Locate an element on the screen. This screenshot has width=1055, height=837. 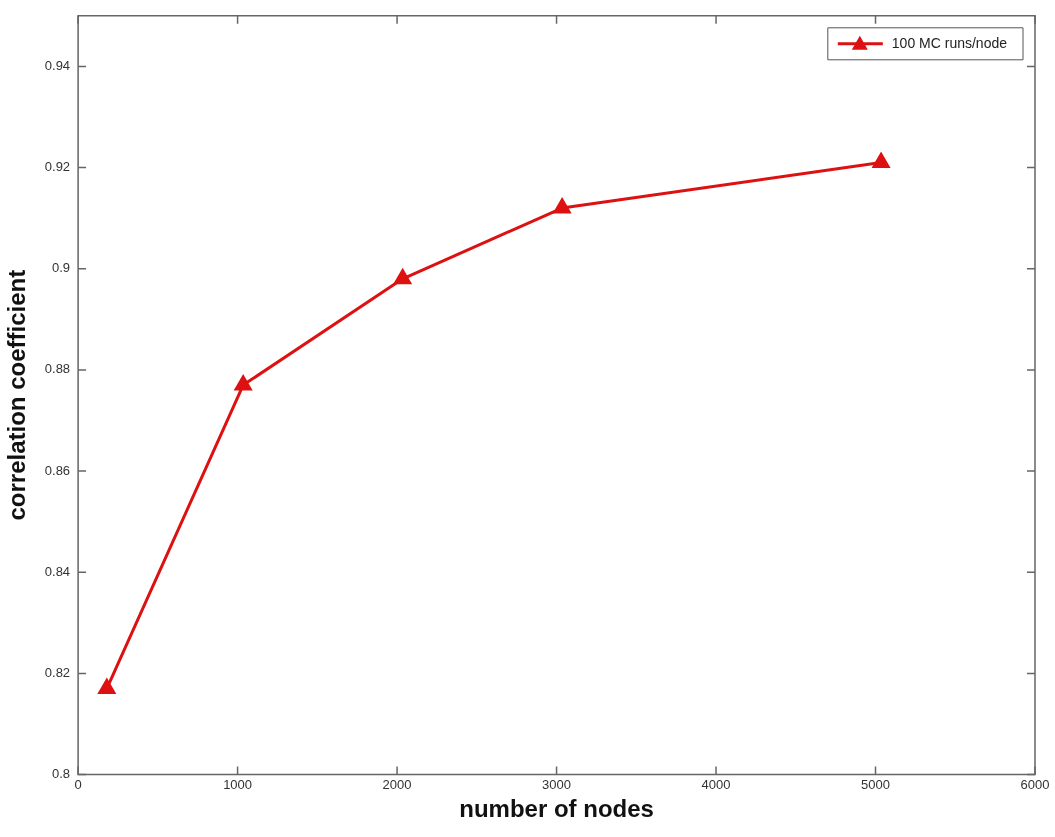
x-tick-label: 4000 is located at coordinates (716, 784).